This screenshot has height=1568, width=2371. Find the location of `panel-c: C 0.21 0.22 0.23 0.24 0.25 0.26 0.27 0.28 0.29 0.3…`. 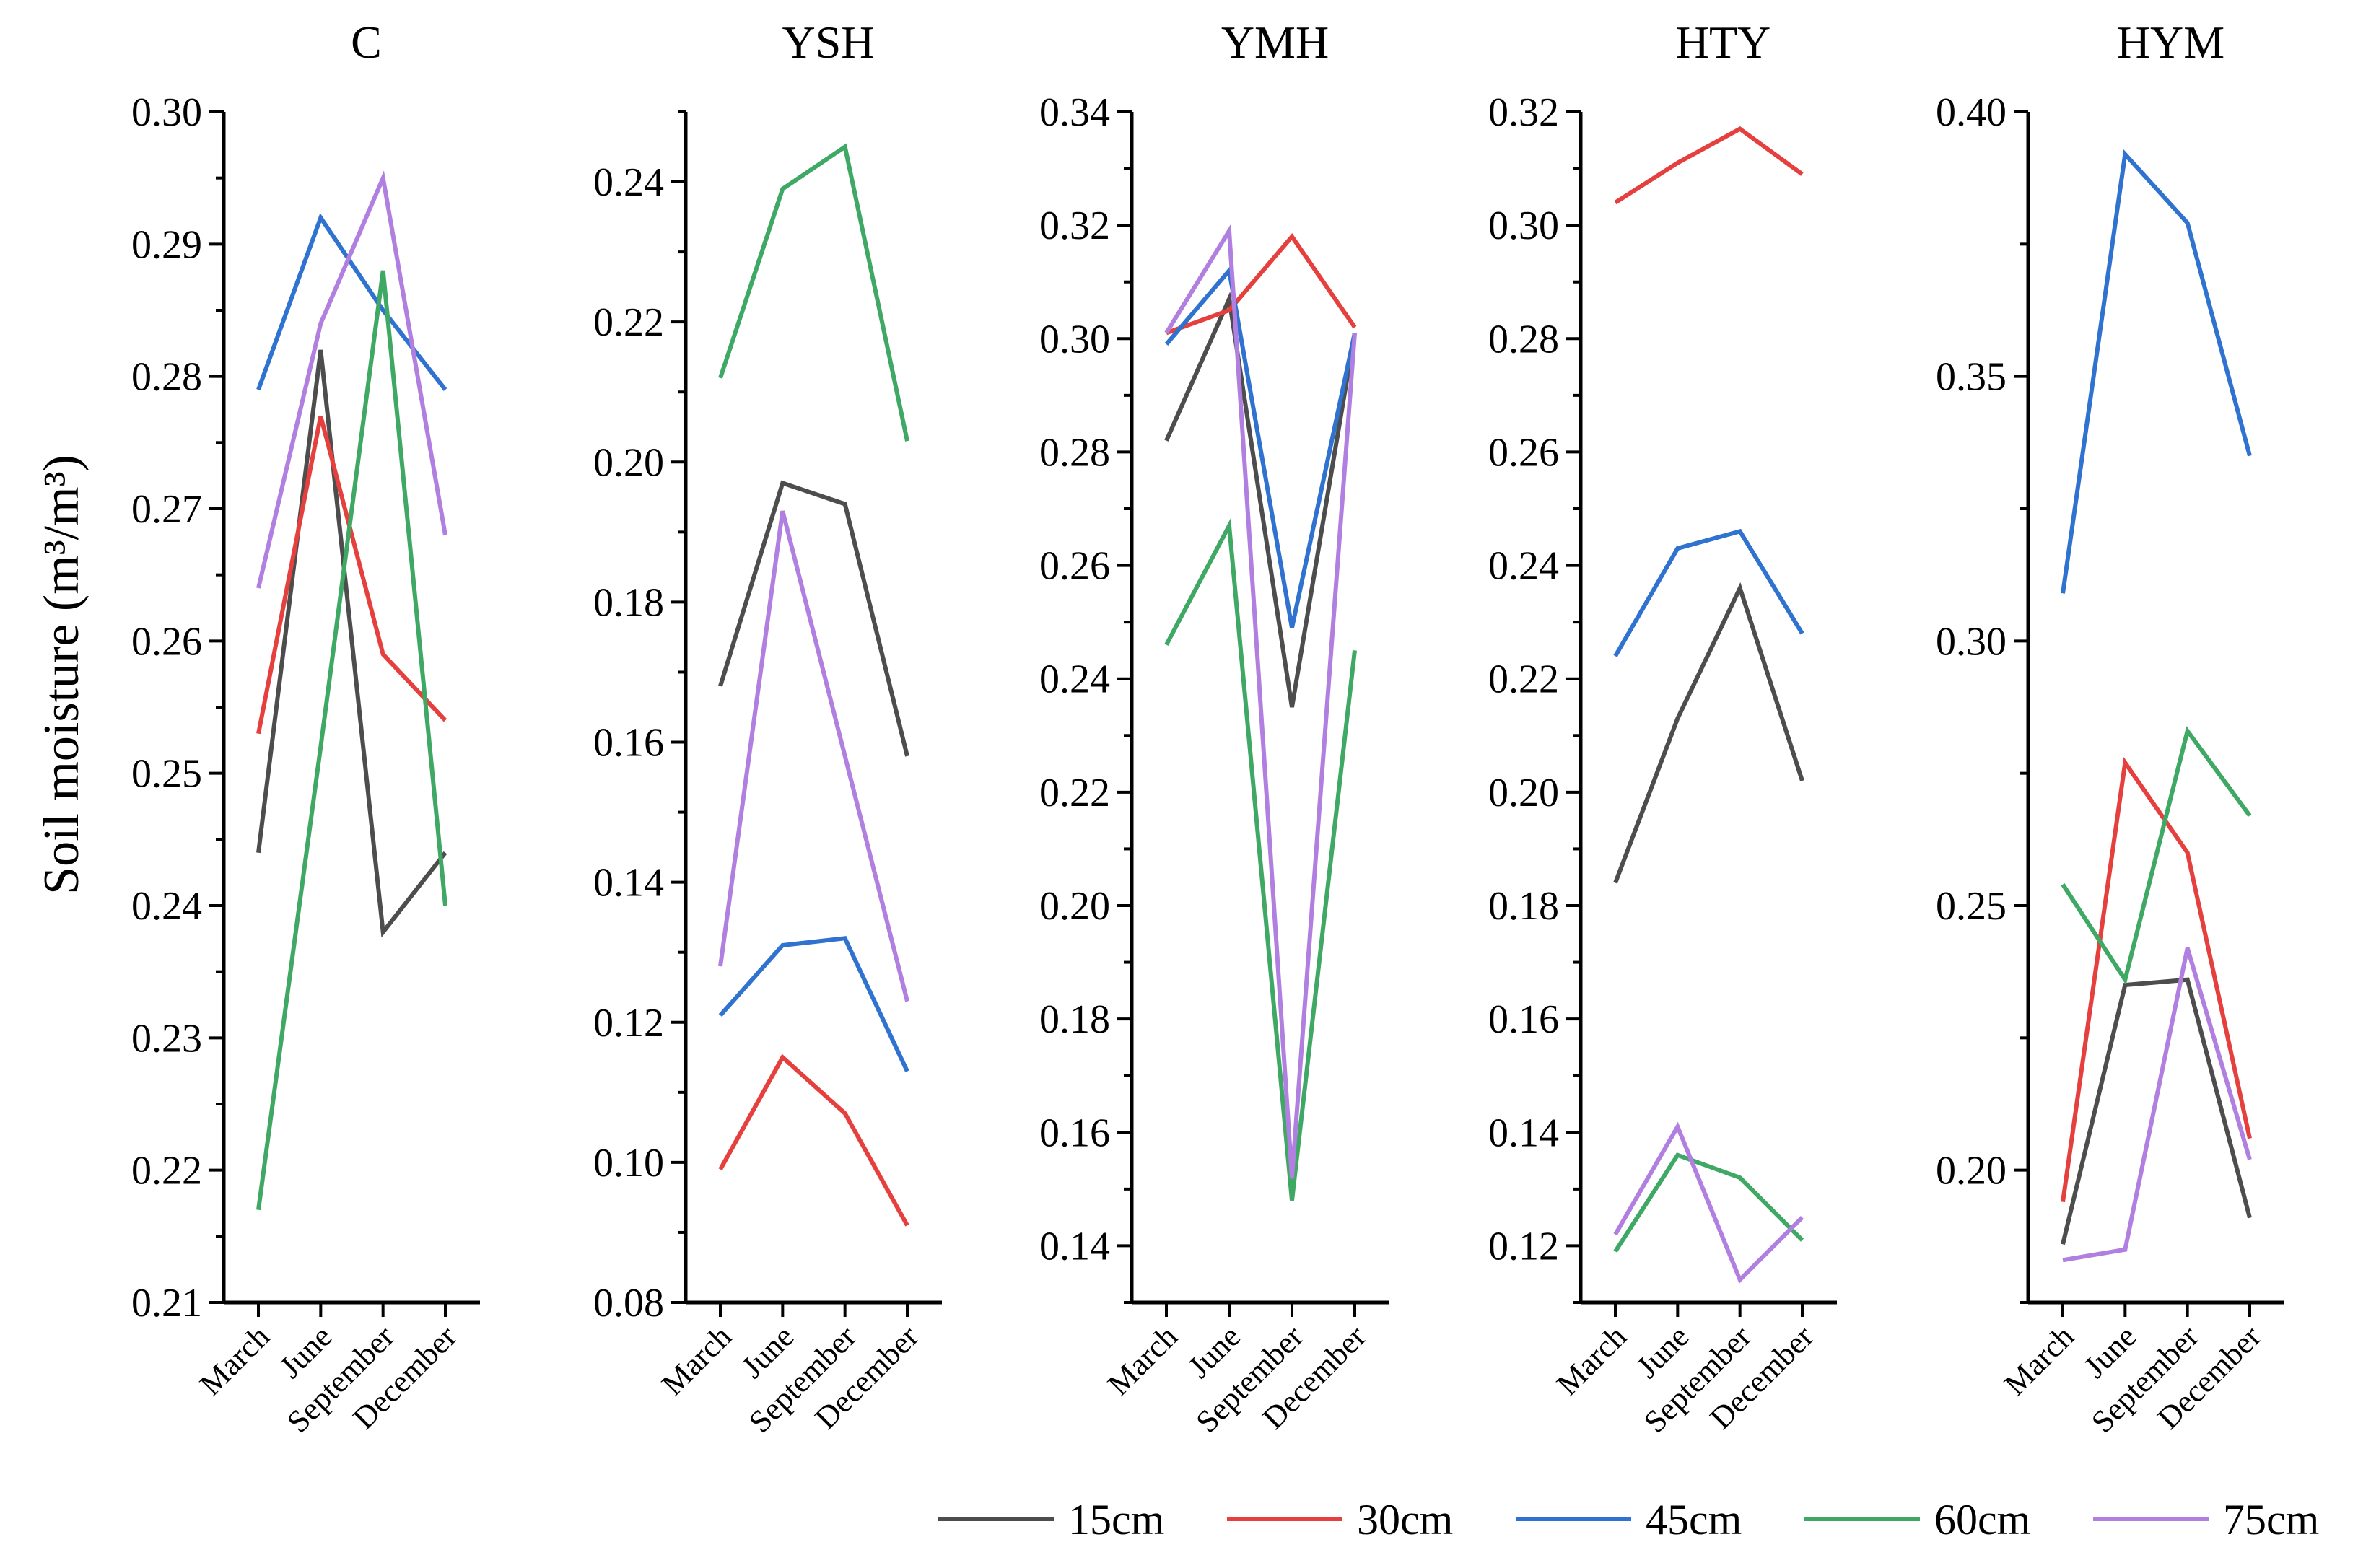

panel-c: C 0.21 0.22 0.23 0.24 0.25 0.26 0.27 0.28 0.29 0.3… is located at coordinates (305, 728).